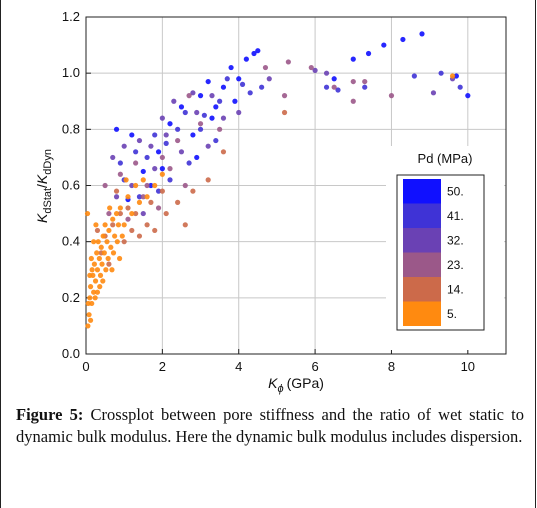  I want to click on legend-label: 5., so click(452, 314).